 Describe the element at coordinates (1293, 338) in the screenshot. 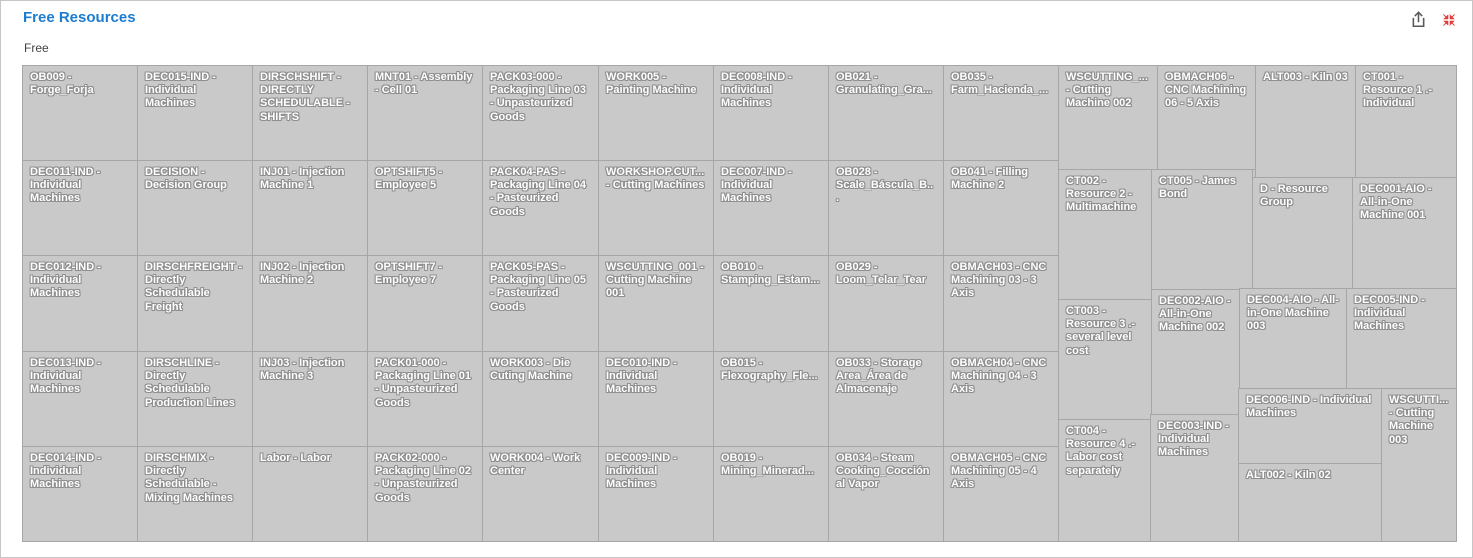

I see `treemap-cell: DEC004-AIO - All-in-One Machine 003` at that location.